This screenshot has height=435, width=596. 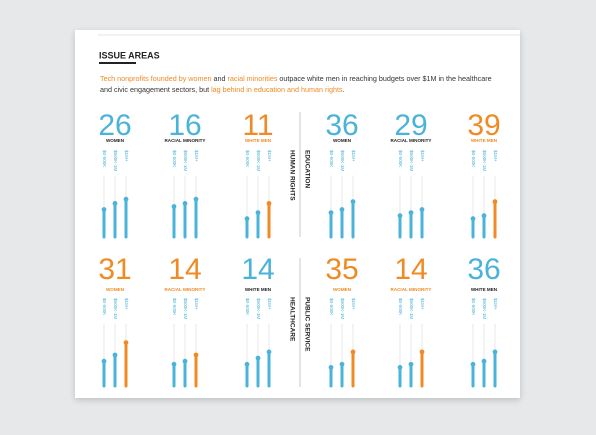 What do you see at coordinates (219, 78) in the screenshot?
I see `intro-segment: and` at bounding box center [219, 78].